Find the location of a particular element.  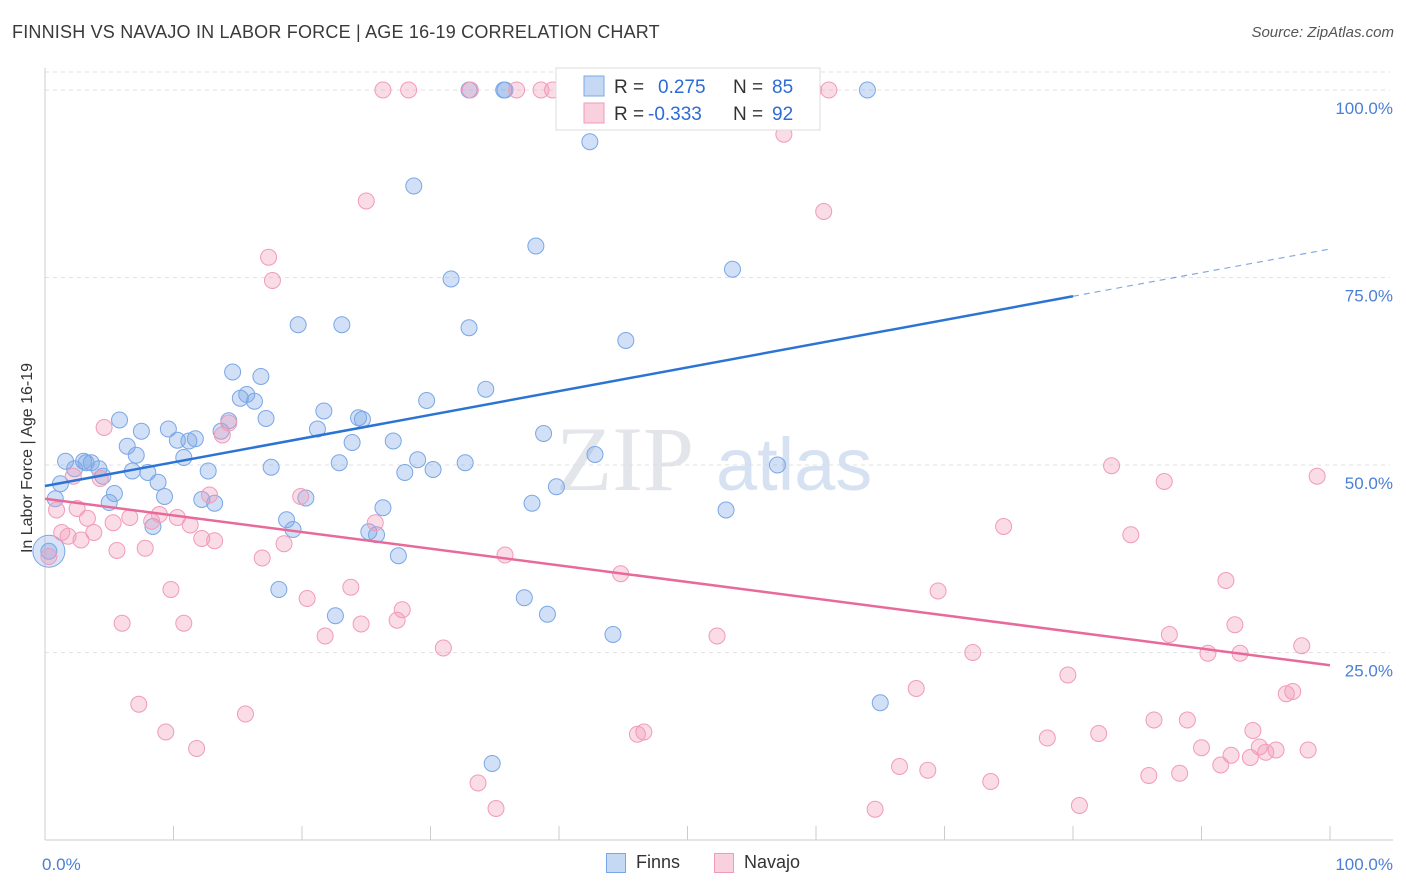

bottom-legend: Finns Navajo is located at coordinates (703, 862).